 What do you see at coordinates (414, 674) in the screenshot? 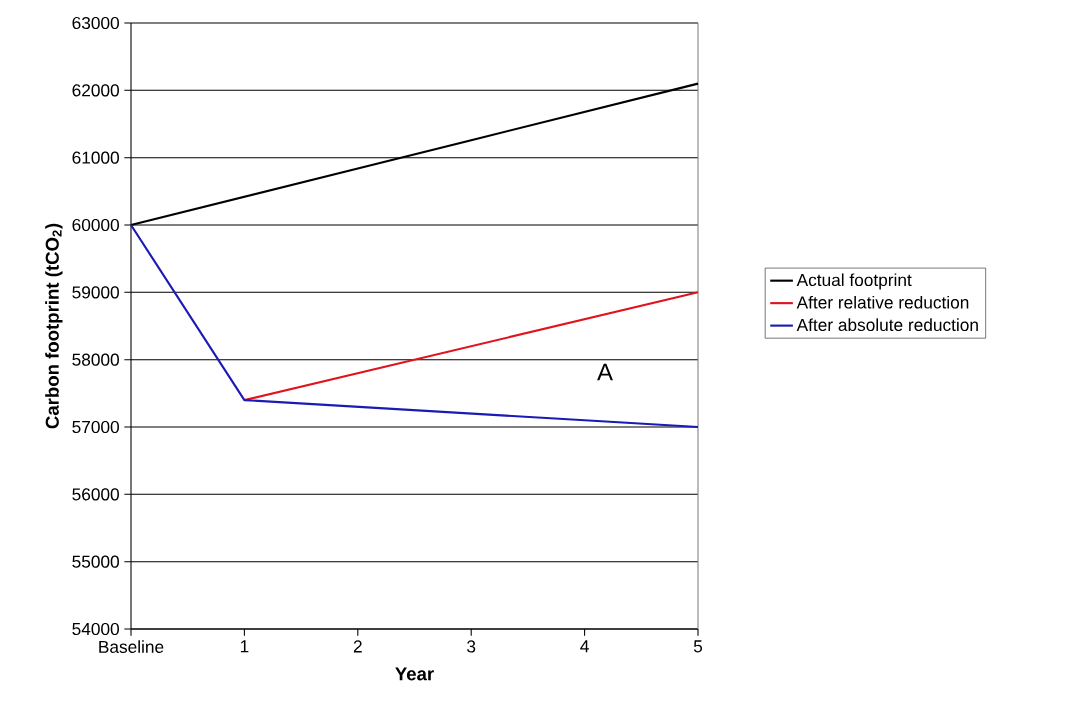
I see `x-axis-title: Year` at bounding box center [414, 674].